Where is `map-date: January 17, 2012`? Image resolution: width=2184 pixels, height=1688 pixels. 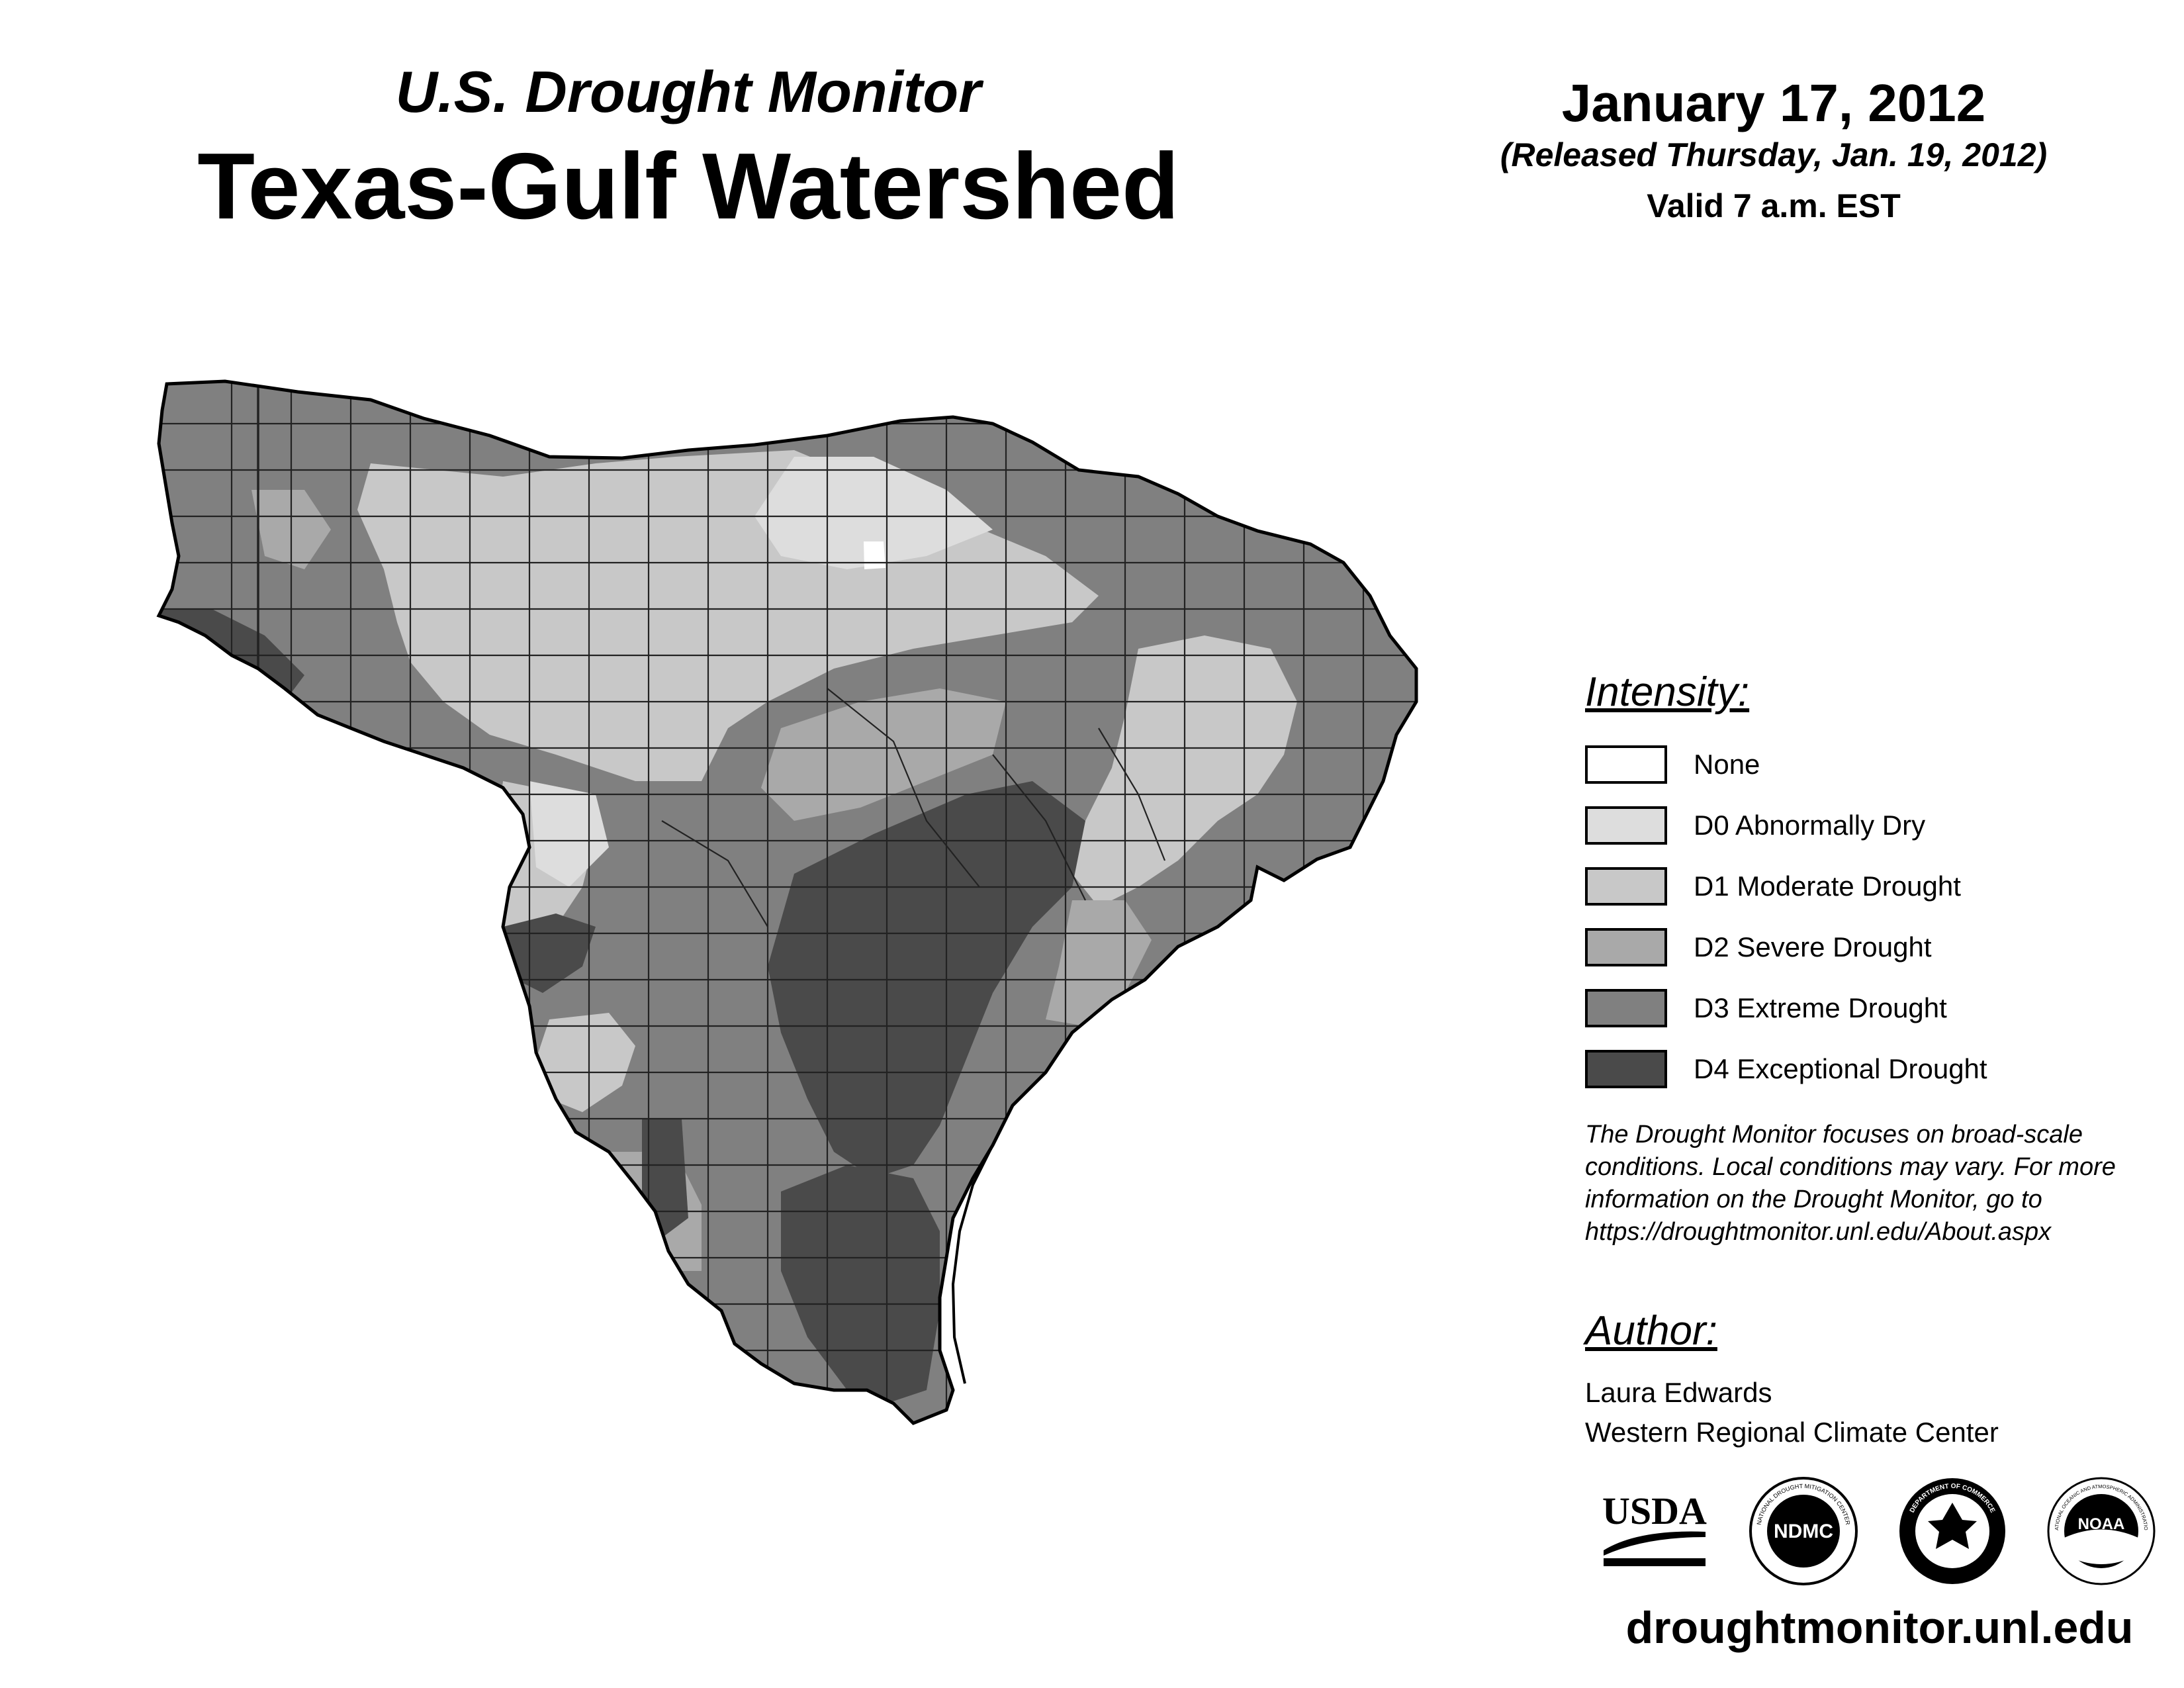
map-date: January 17, 2012 is located at coordinates (1773, 102).